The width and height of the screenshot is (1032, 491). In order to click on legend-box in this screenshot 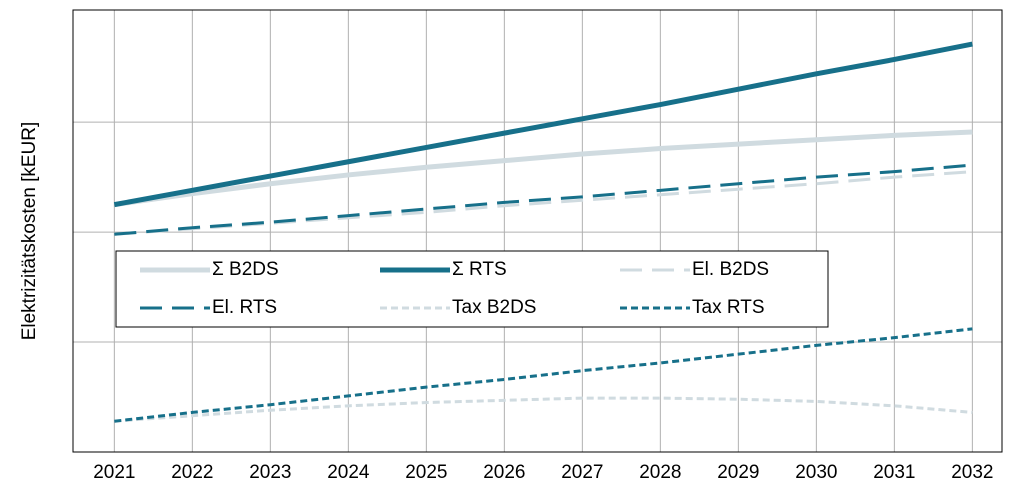, I will do `click(472, 289)`.